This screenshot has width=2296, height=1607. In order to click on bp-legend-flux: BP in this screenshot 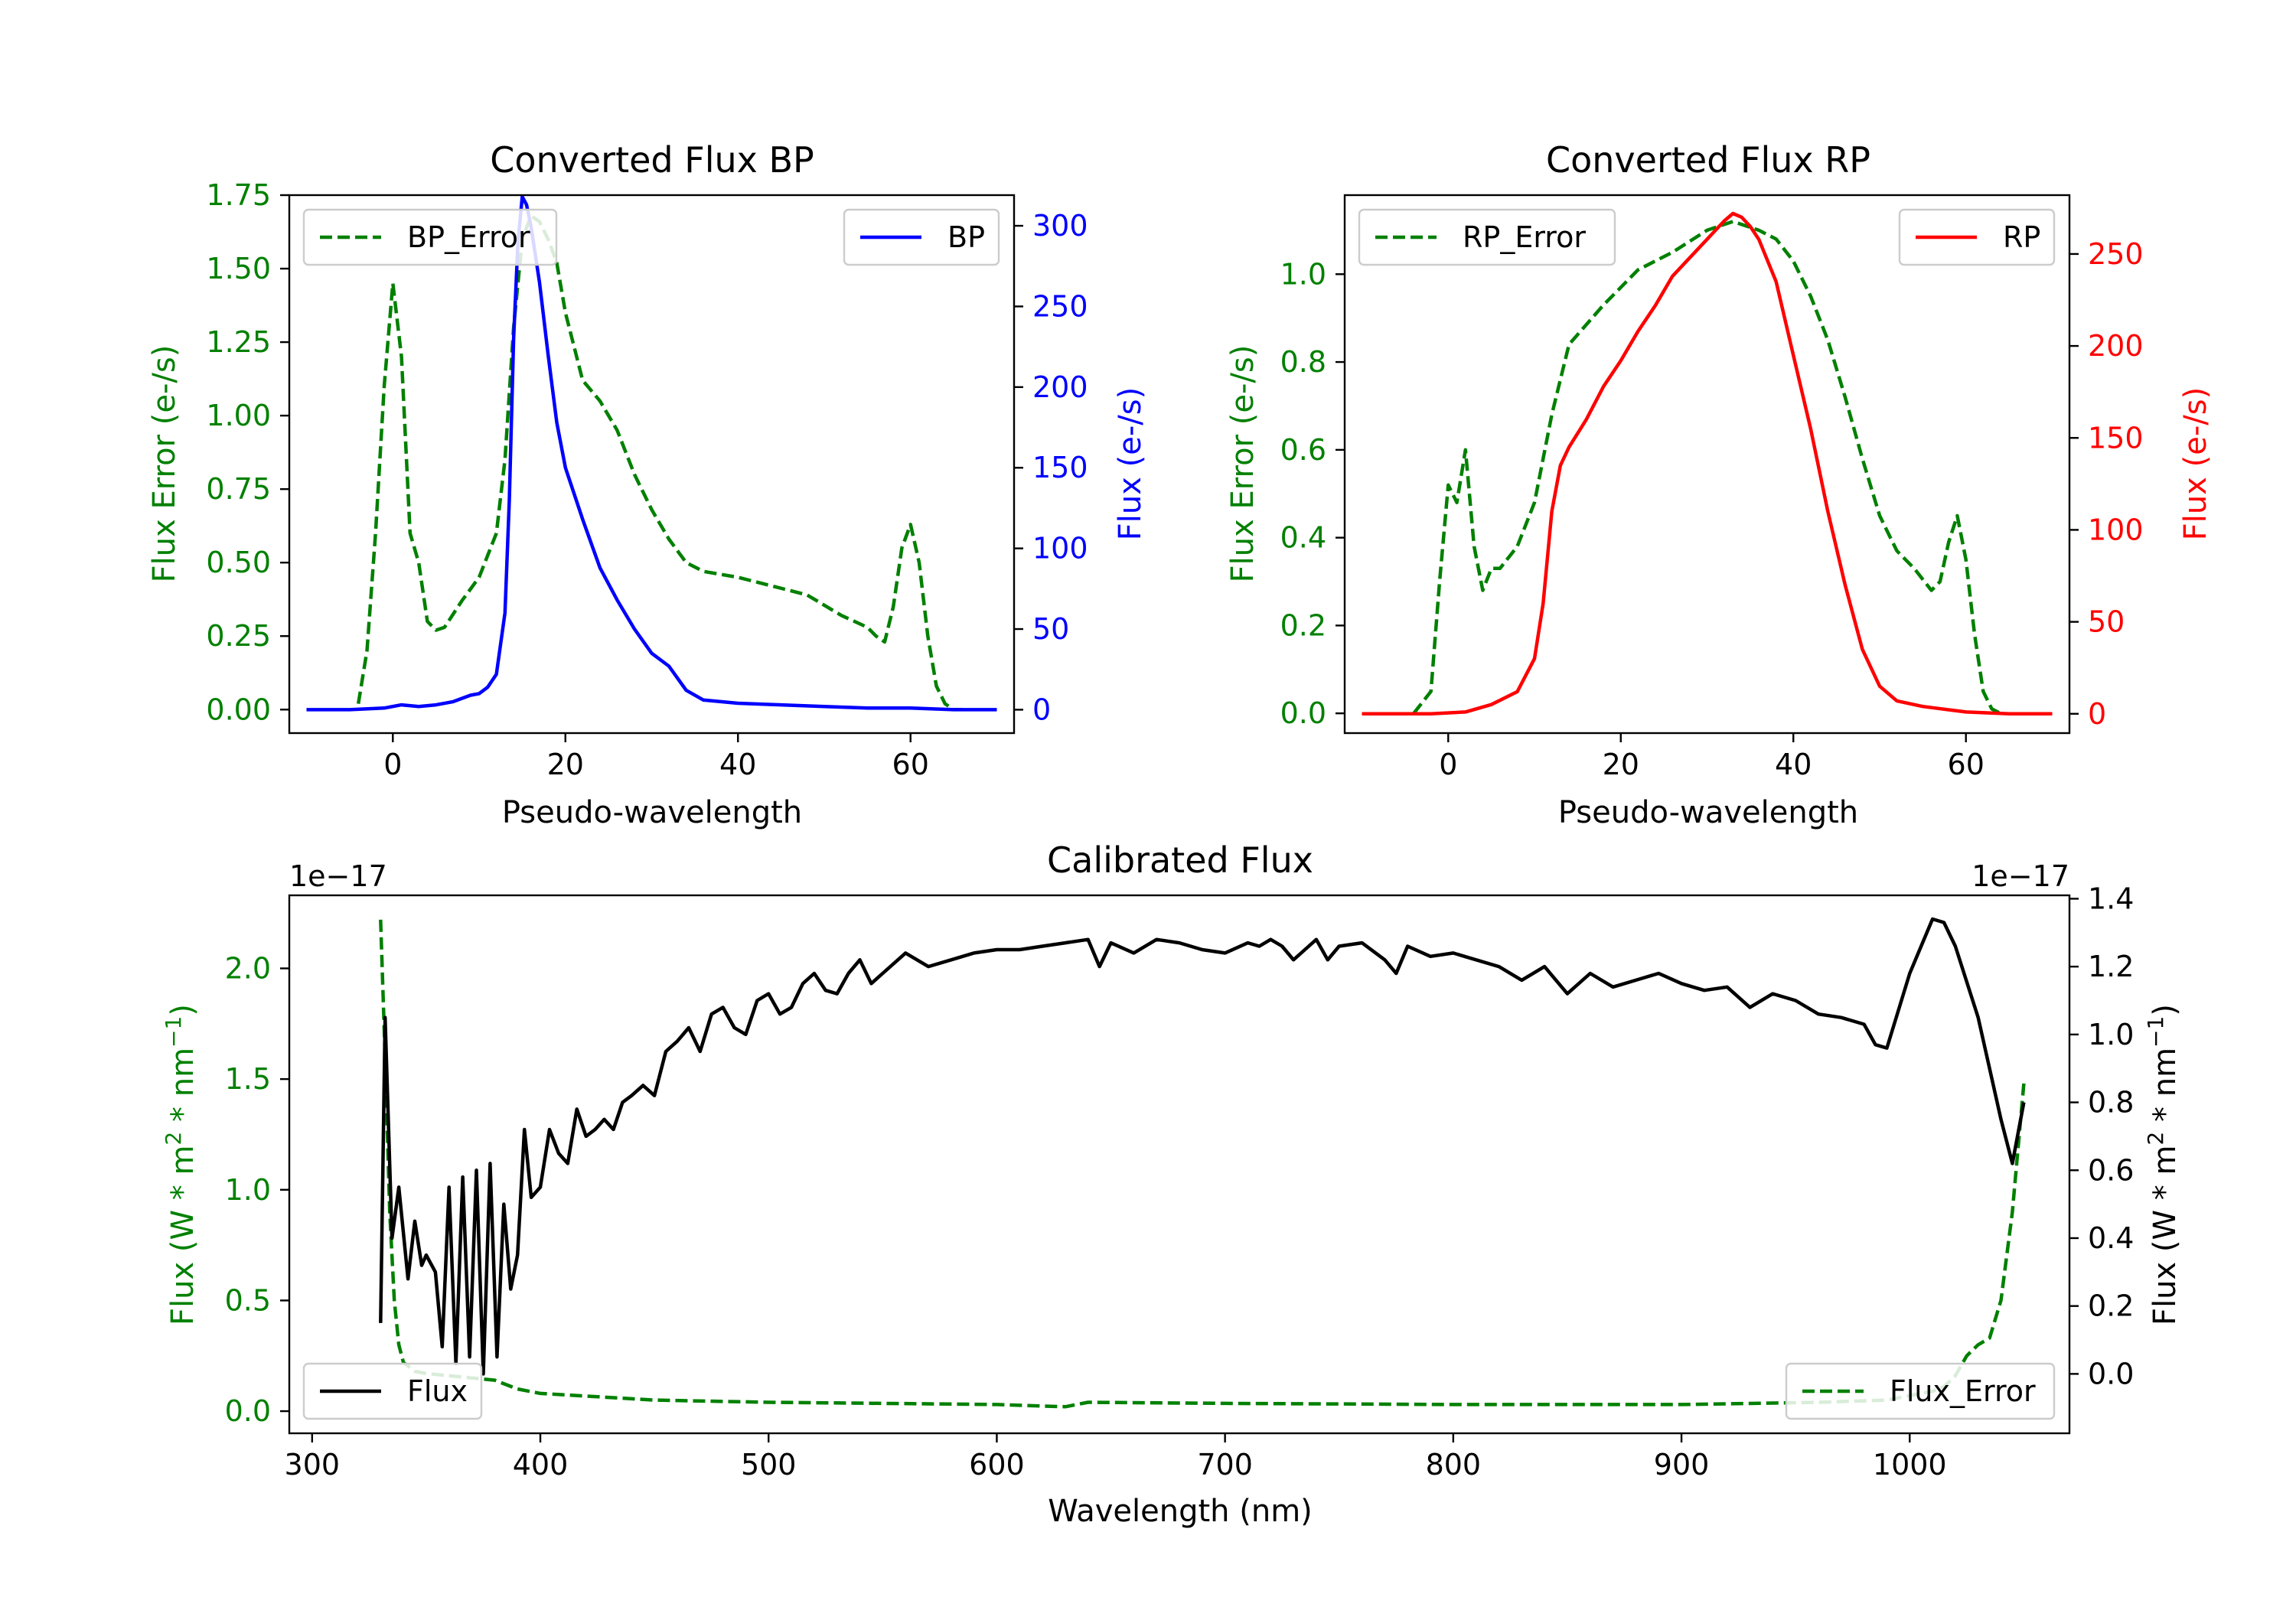, I will do `click(921, 237)`.